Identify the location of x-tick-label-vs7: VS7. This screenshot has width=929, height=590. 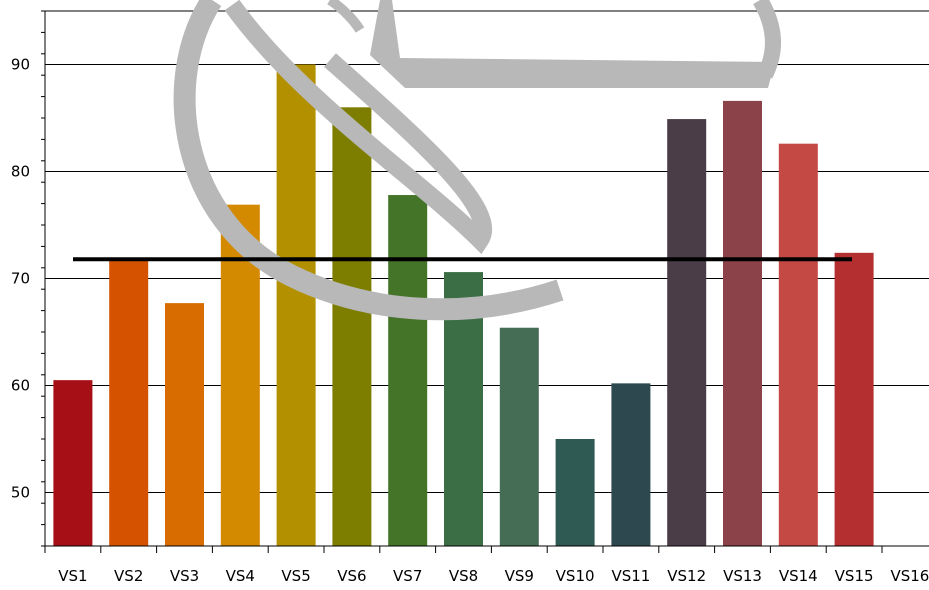
(407, 576).